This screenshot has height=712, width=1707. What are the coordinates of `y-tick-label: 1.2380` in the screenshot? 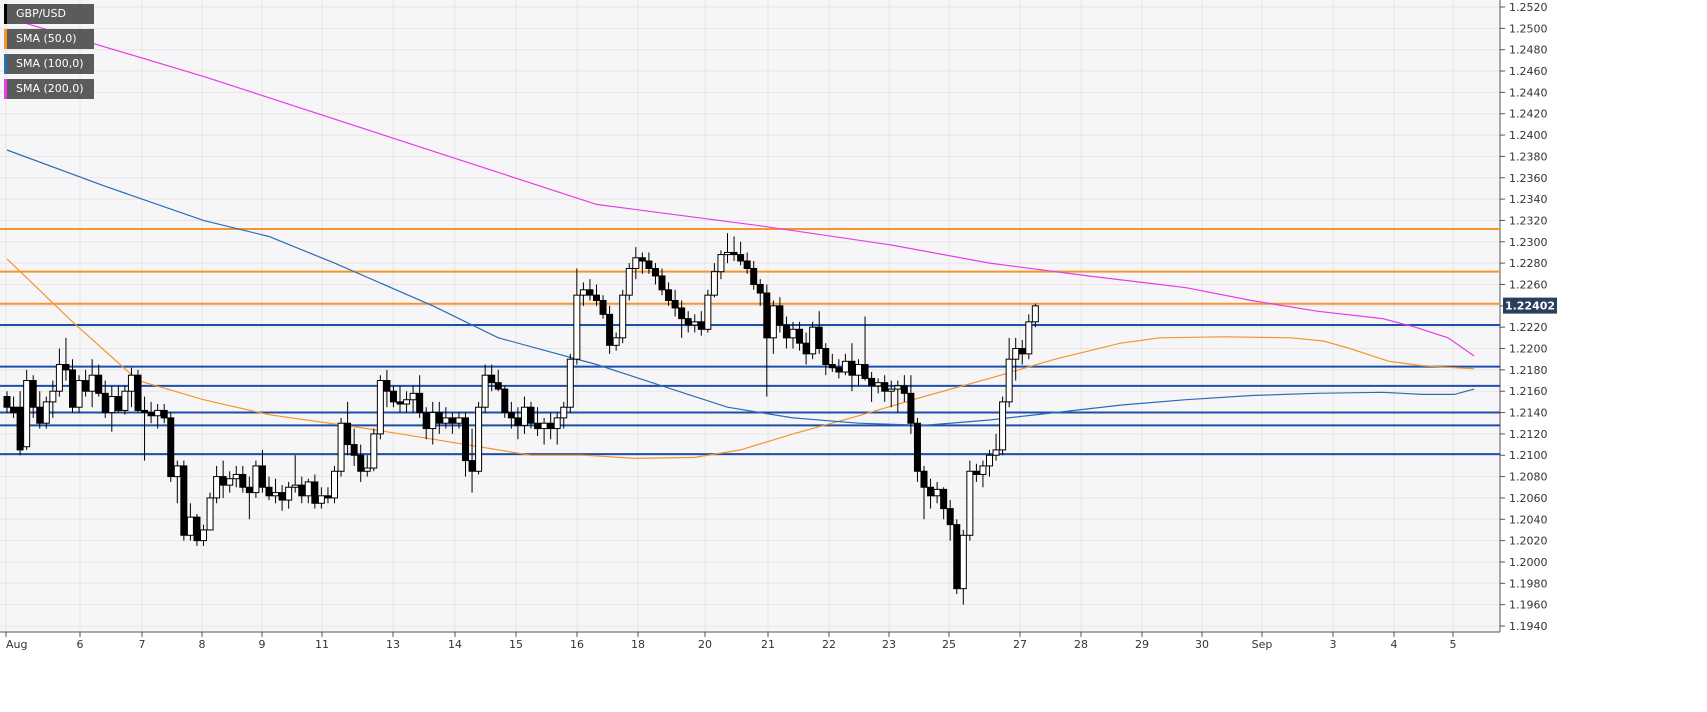 It's located at (1528, 156).